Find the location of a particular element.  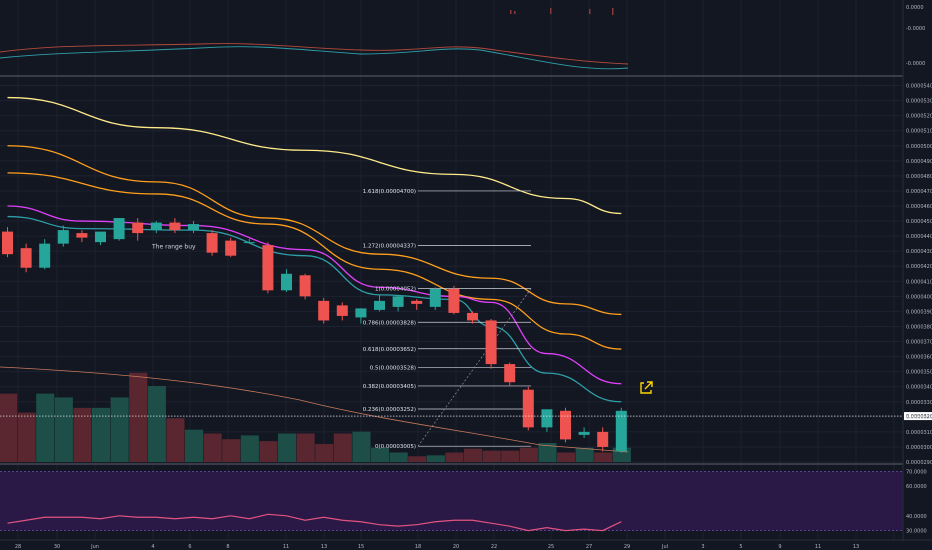

rsi-band is located at coordinates (451, 501).